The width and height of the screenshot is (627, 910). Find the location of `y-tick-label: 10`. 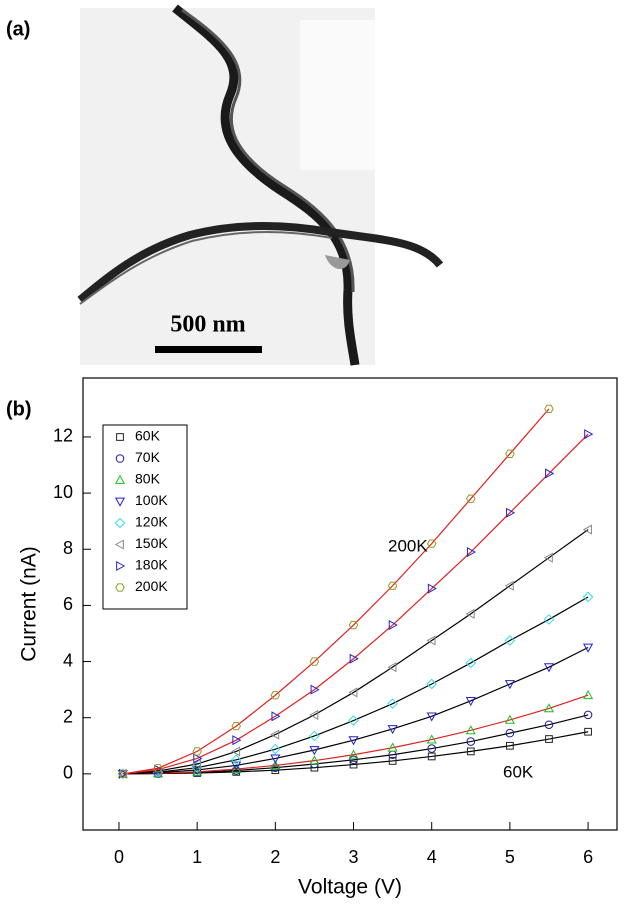

y-tick-label: 10 is located at coordinates (63, 492).